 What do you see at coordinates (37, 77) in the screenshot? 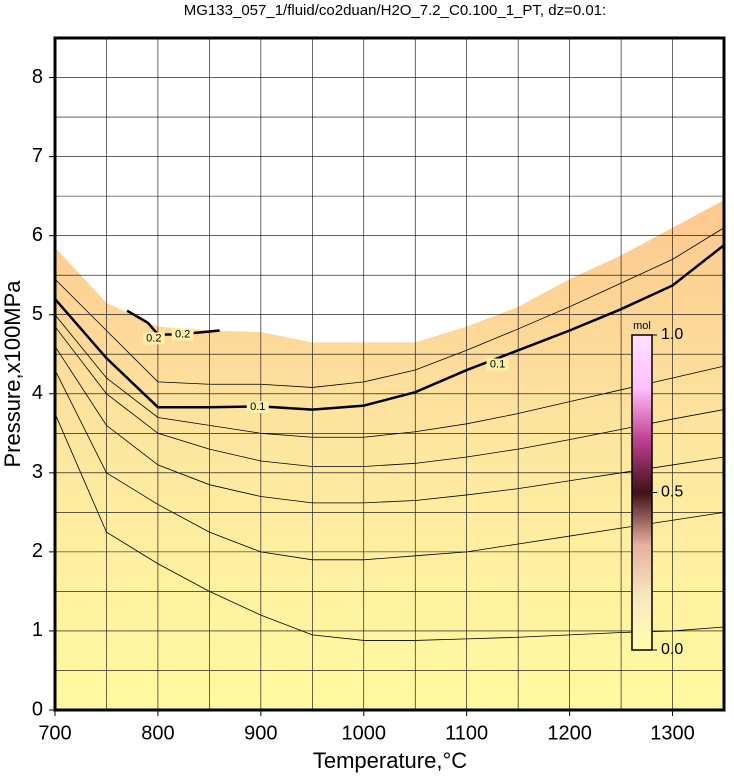
I see `y-tick-label: 8` at bounding box center [37, 77].